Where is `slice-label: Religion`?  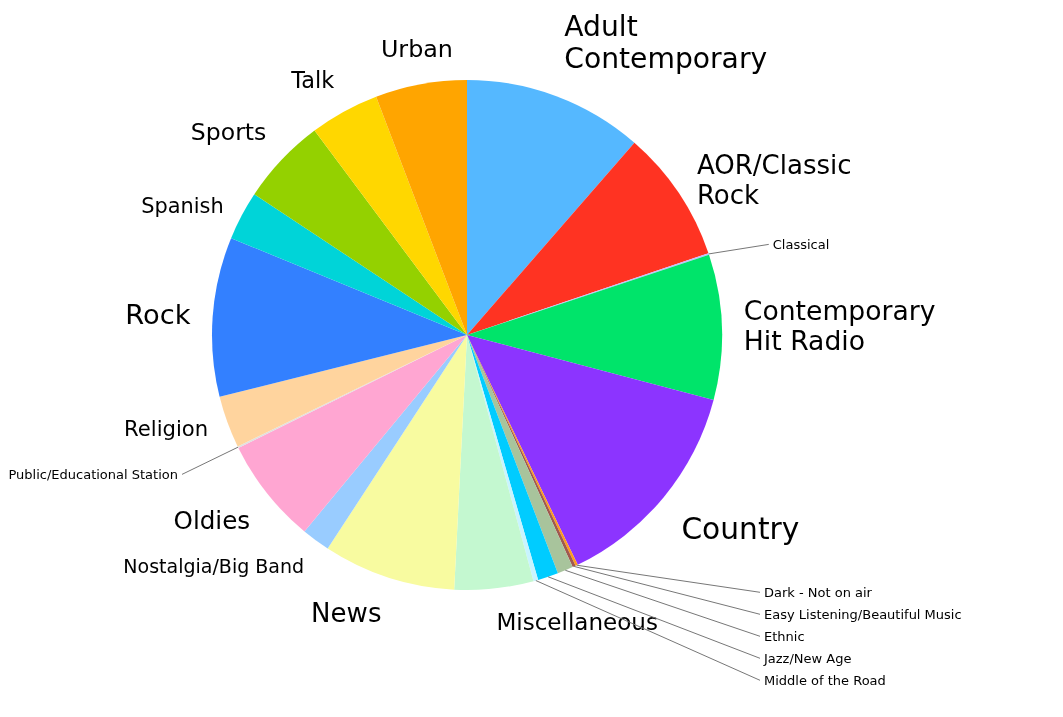 slice-label: Religion is located at coordinates (166, 428).